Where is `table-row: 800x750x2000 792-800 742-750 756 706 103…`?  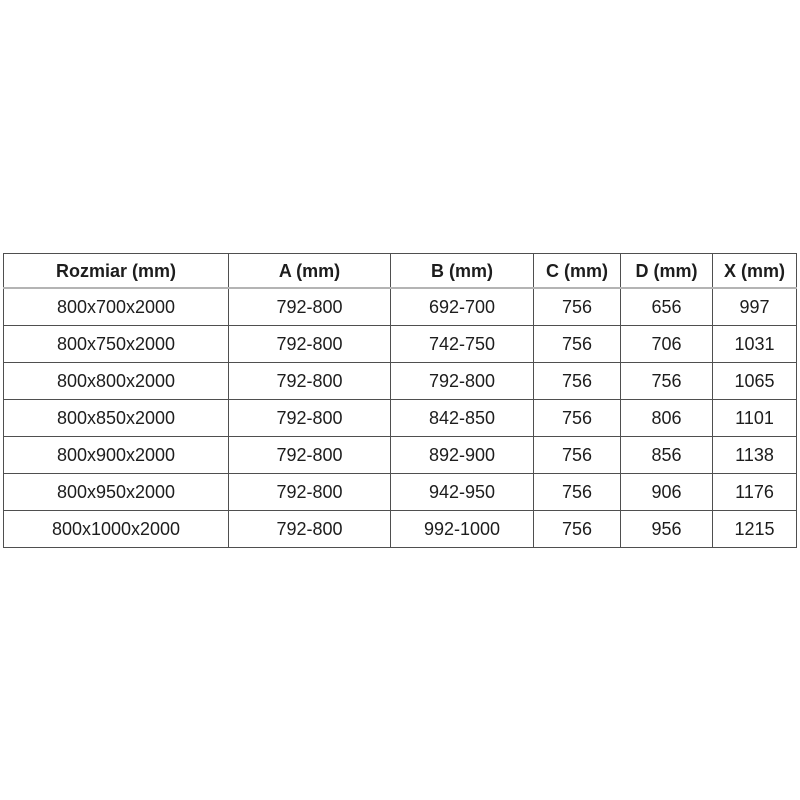 table-row: 800x750x2000 792-800 742-750 756 706 103… is located at coordinates (400, 344).